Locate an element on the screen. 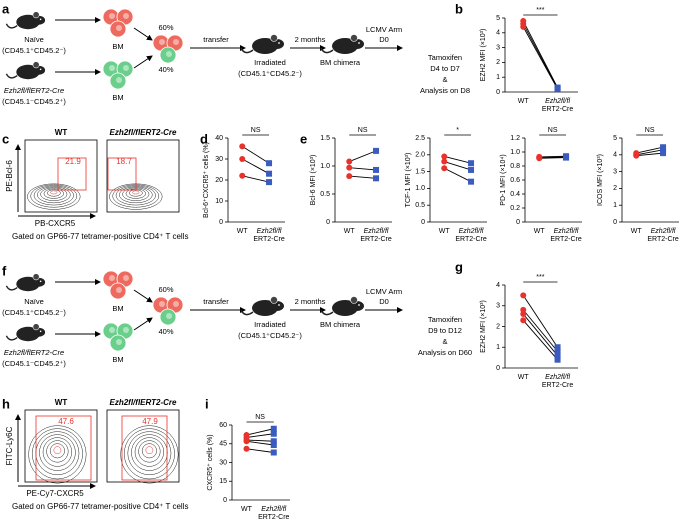  y-axis-label: PE-Bcl-6 is located at coordinates (9, 176).